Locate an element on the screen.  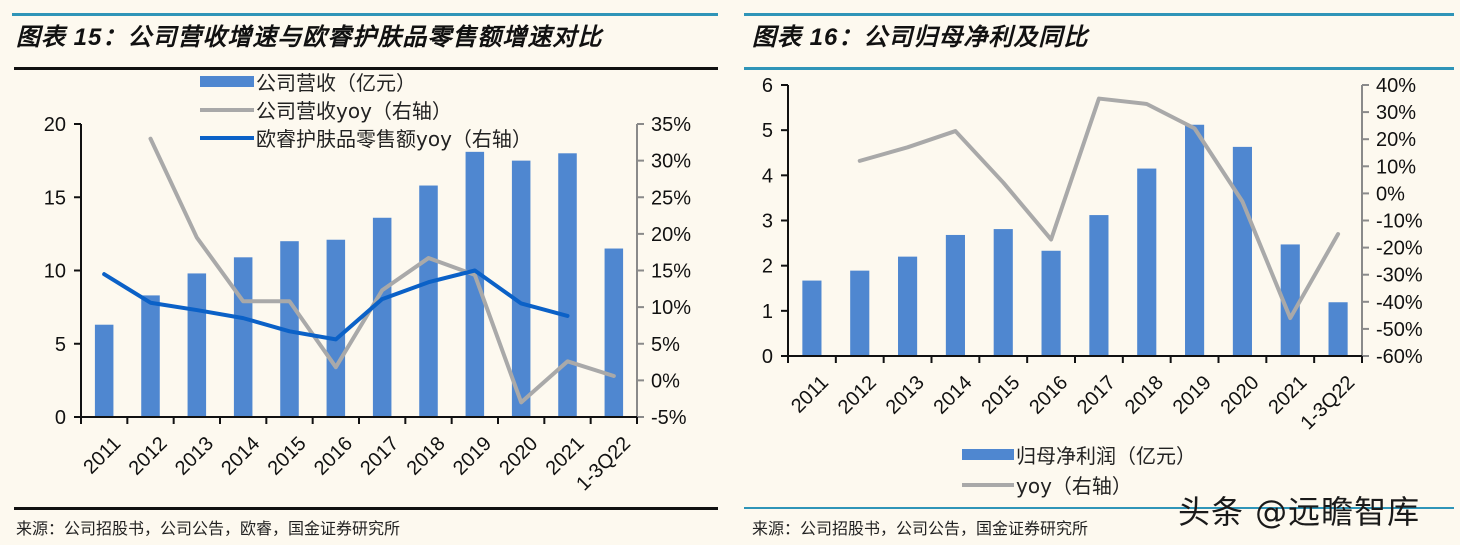
right-y-tick-label: -20% is located at coordinates (1399, 249).